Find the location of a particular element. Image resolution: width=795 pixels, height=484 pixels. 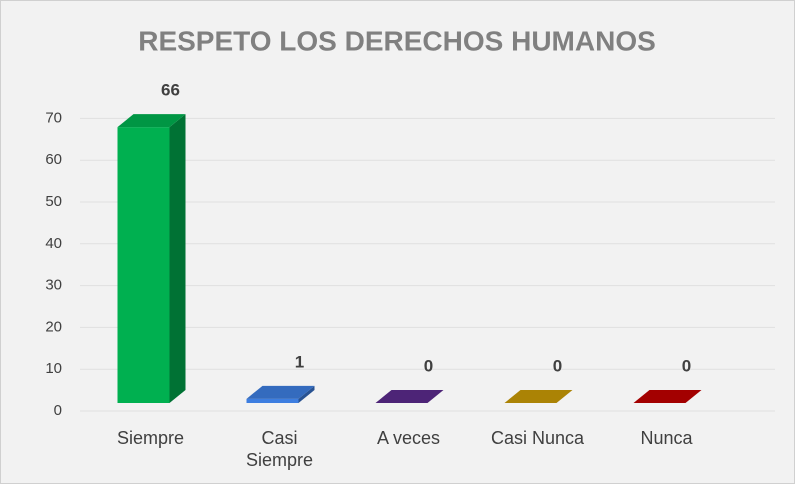

y-tick-label: 50 is located at coordinates (53, 201).